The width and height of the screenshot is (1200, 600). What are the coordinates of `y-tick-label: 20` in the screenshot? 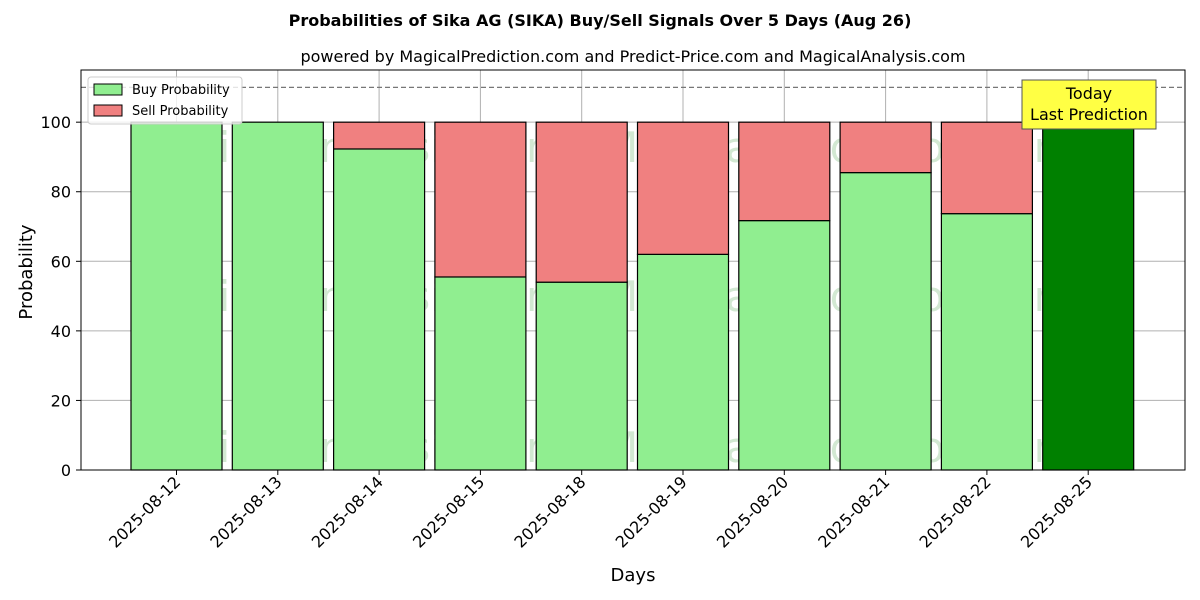 It's located at (61, 400).